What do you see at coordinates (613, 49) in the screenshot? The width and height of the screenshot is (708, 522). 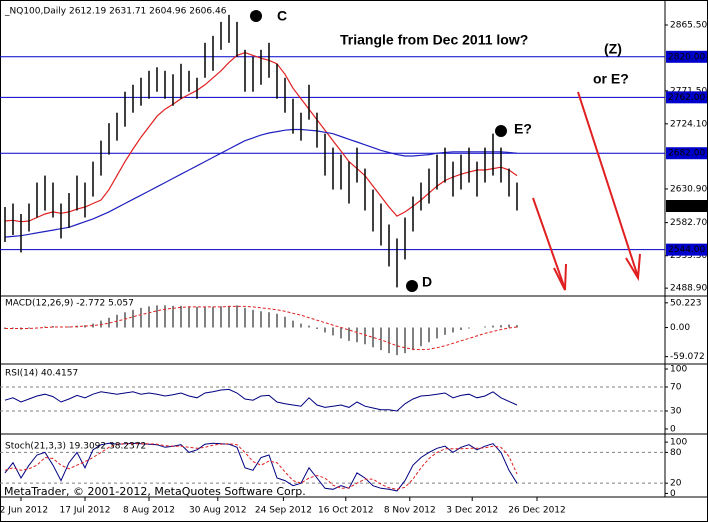 I see `wave-label: (Z)` at bounding box center [613, 49].